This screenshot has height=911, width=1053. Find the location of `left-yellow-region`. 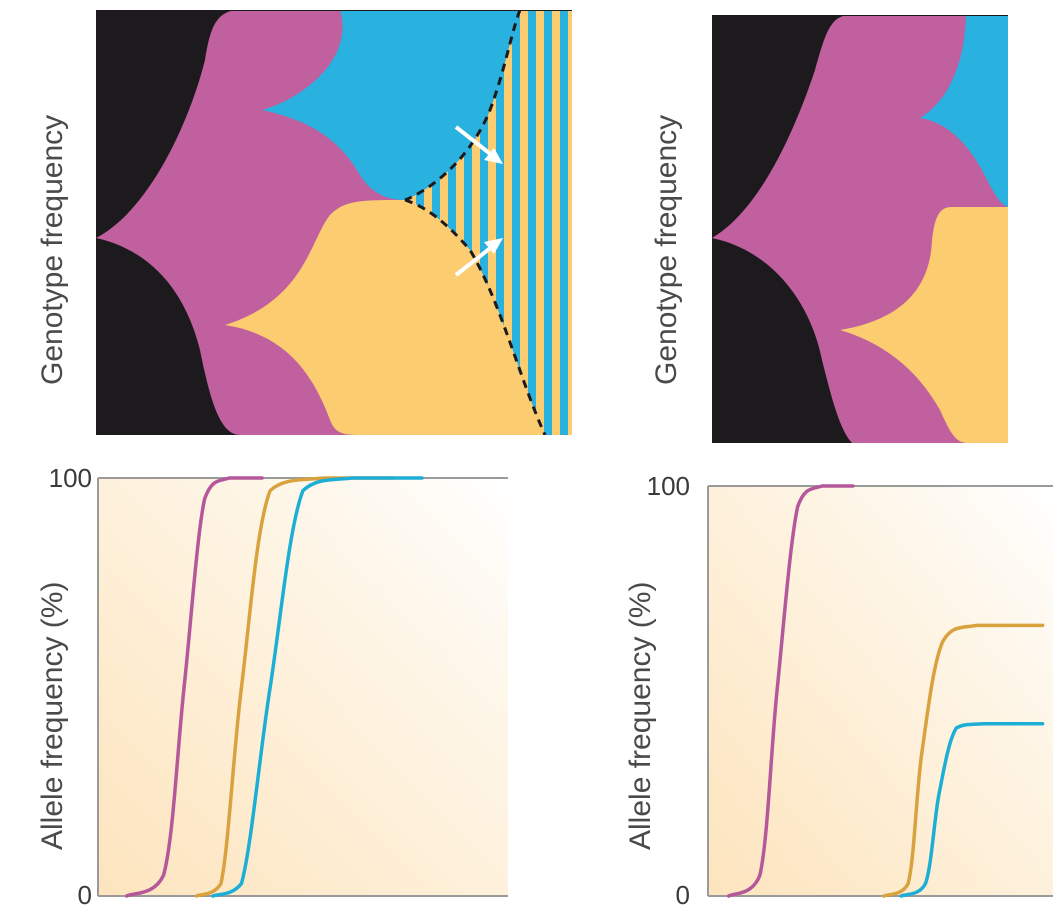

left-yellow-region is located at coordinates (385, 317).